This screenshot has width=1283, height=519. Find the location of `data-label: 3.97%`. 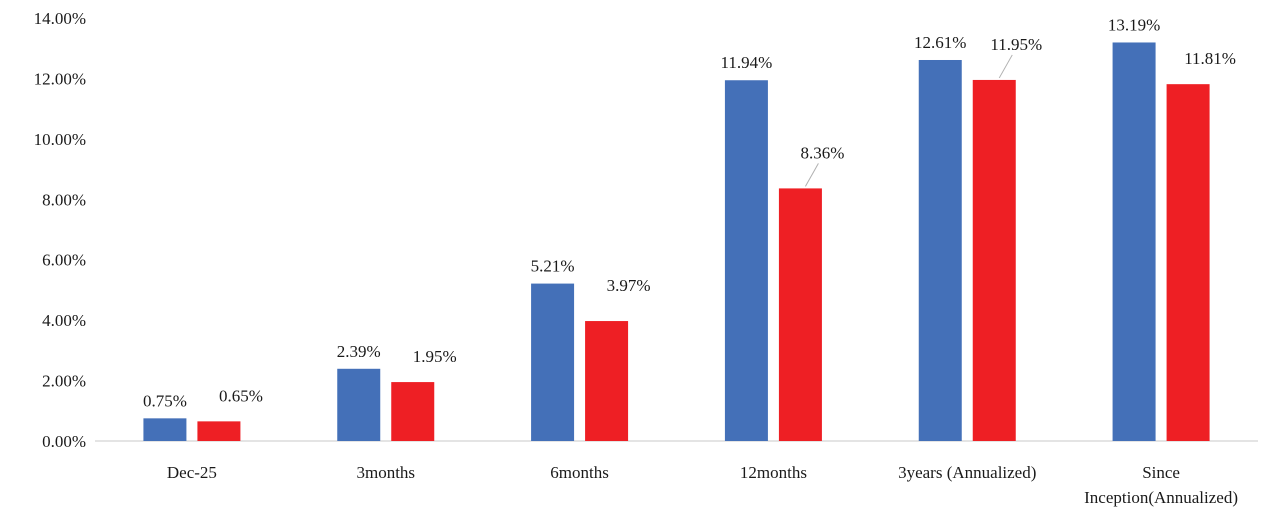

data-label: 3.97% is located at coordinates (629, 285).